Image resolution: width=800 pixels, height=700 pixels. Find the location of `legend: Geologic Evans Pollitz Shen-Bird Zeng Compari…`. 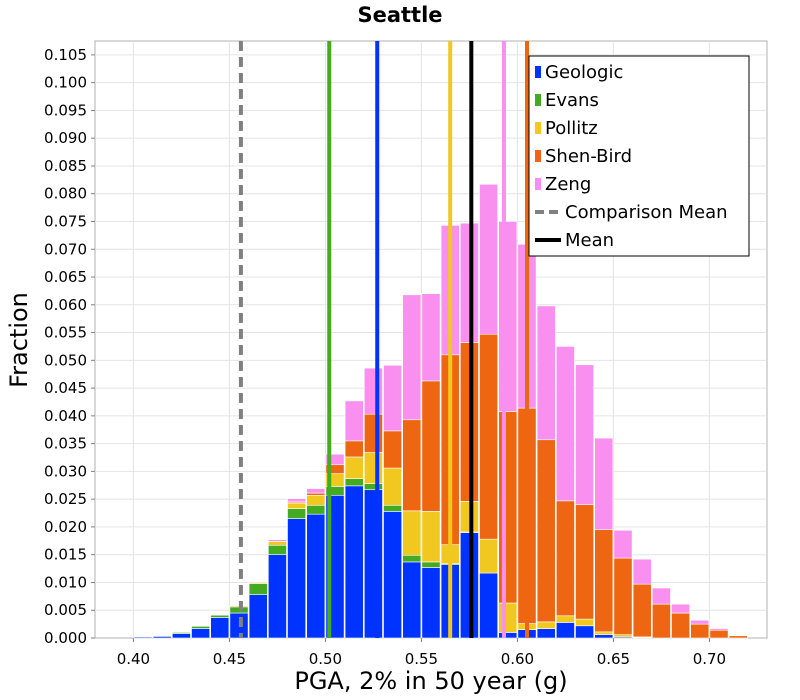

legend: Geologic Evans Pollitz Shen-Bird Zeng Compari… is located at coordinates (639, 156).